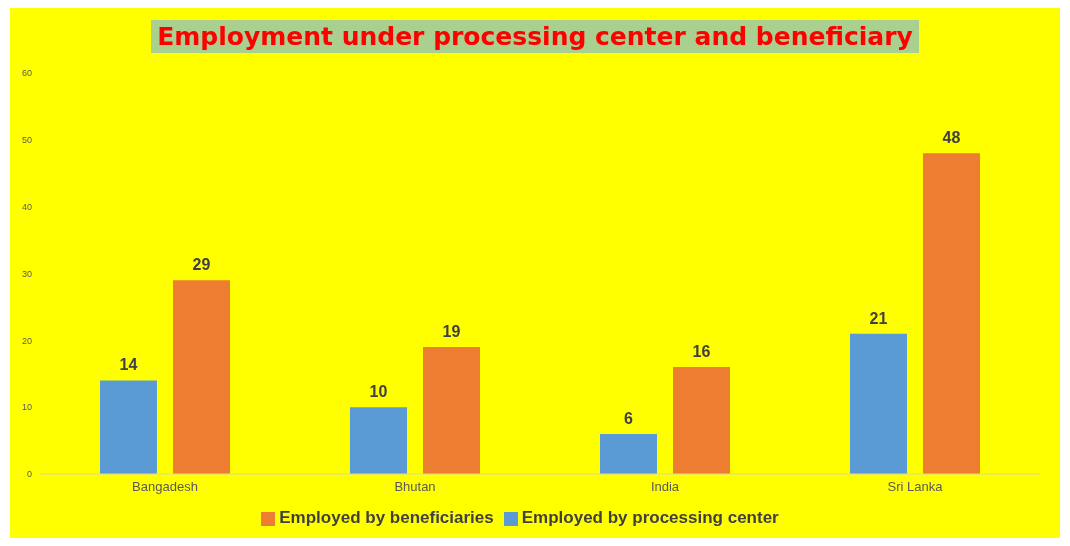 Image resolution: width=1070 pixels, height=546 pixels. What do you see at coordinates (128, 365) in the screenshot?
I see `data-label: 14` at bounding box center [128, 365].